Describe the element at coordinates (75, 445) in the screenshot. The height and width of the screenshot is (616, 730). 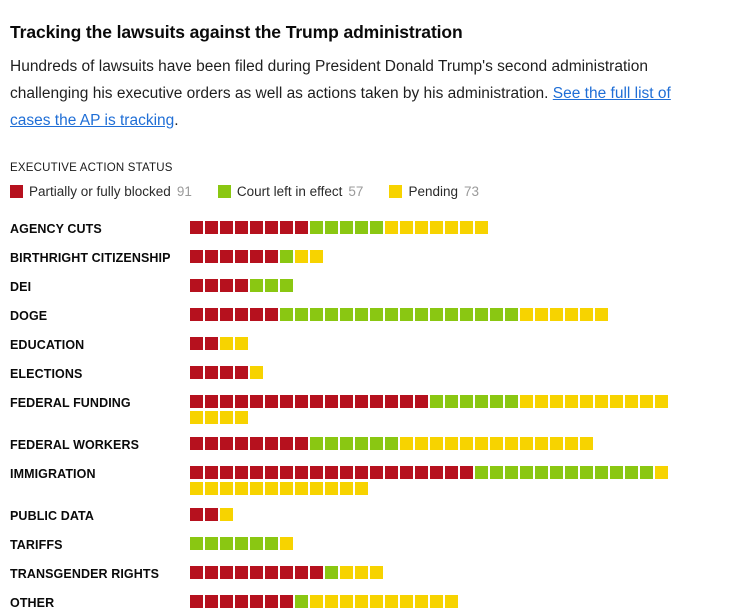
I see `category-label: FEDERAL WORKERS` at that location.